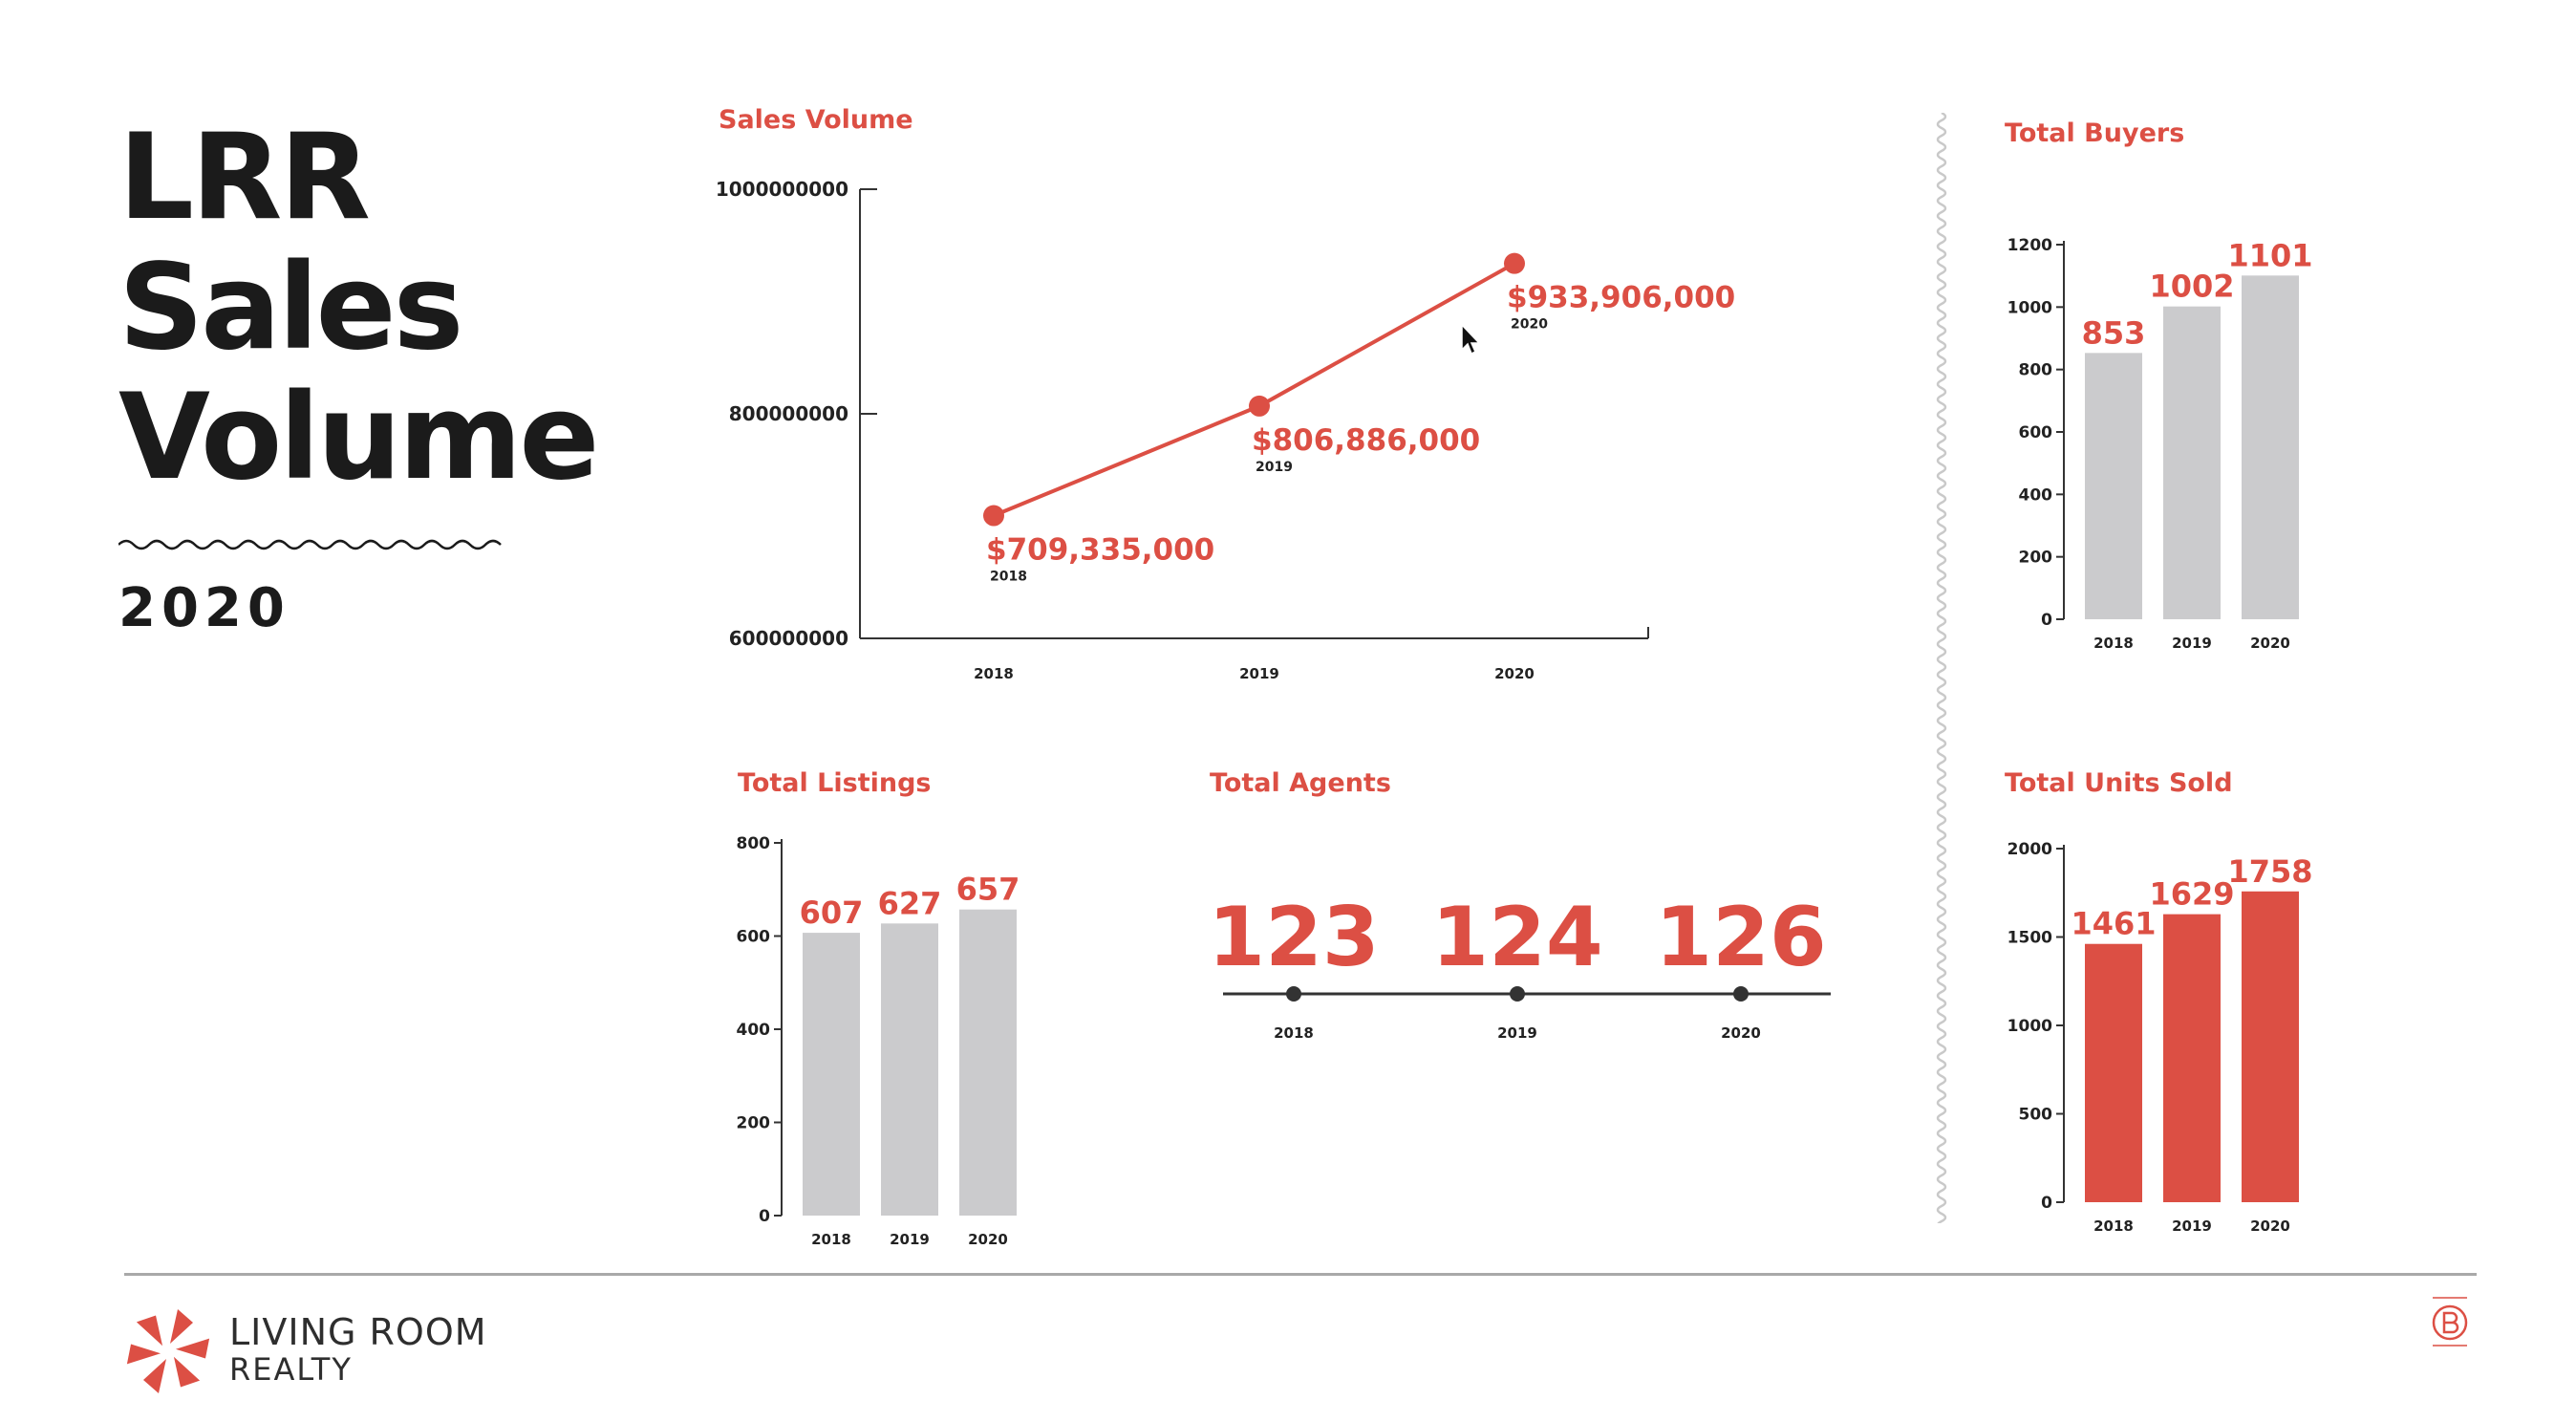 The height and width of the screenshot is (1422, 2576). Describe the element at coordinates (788, 638) in the screenshot. I see `sales-volume-y-tick-label: 600000000` at that location.